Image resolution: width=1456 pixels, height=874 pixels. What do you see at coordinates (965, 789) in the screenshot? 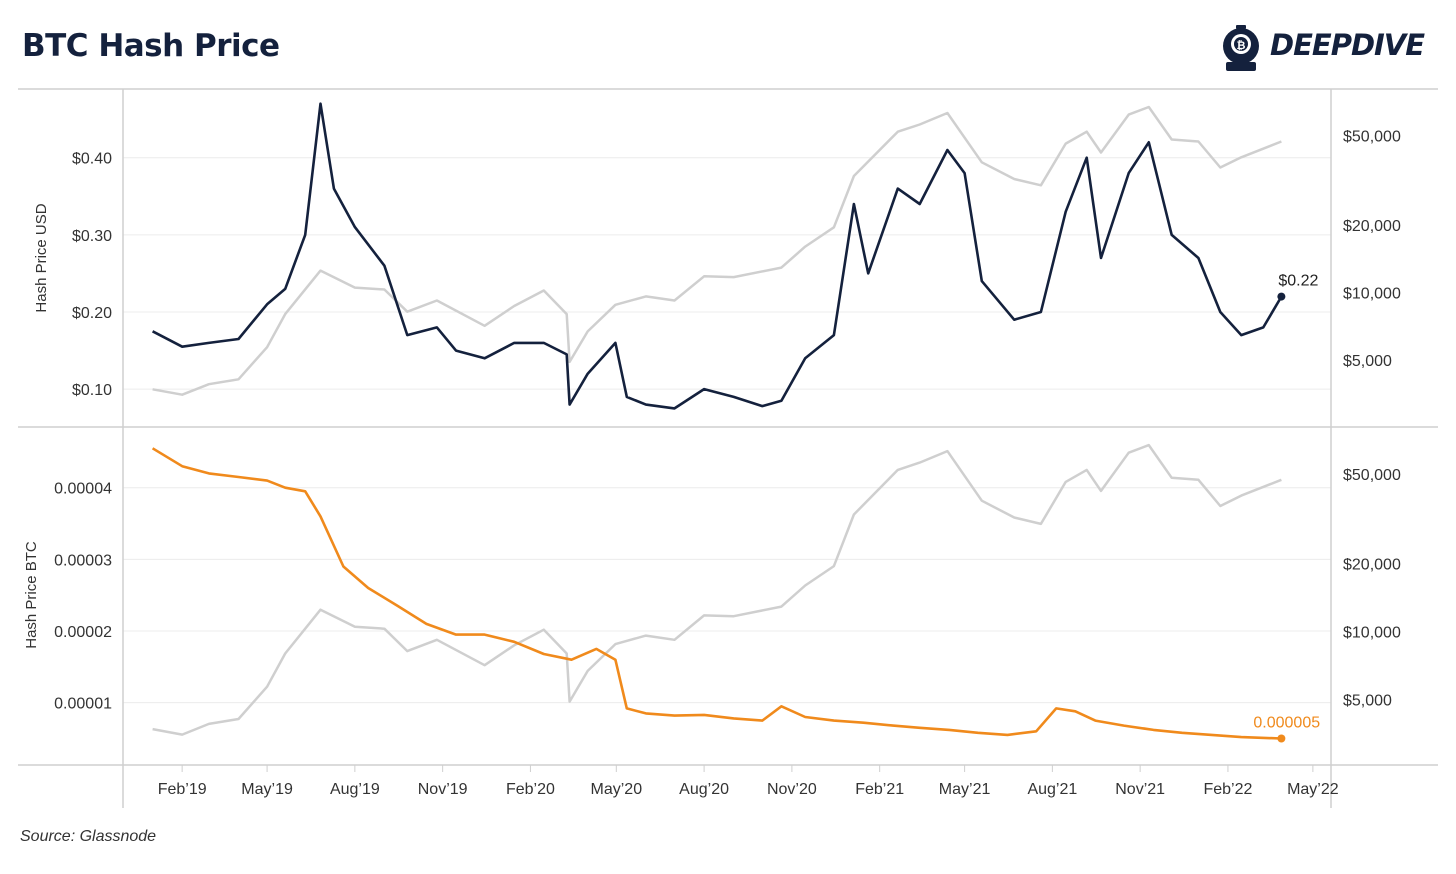
I see `x-tick-label: May’21` at bounding box center [965, 789].